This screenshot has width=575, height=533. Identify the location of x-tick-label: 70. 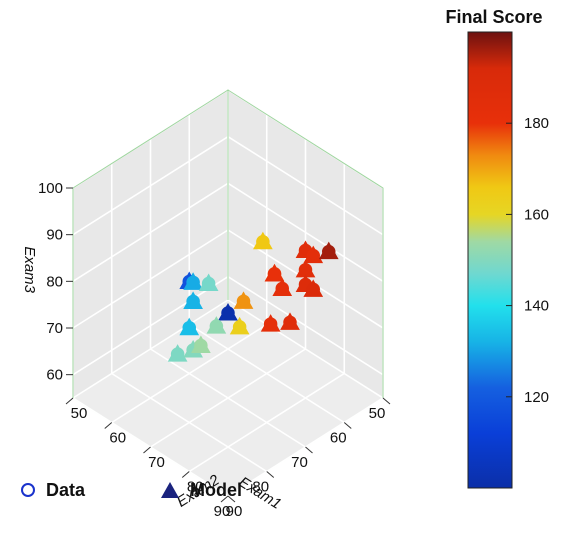
(299, 462).